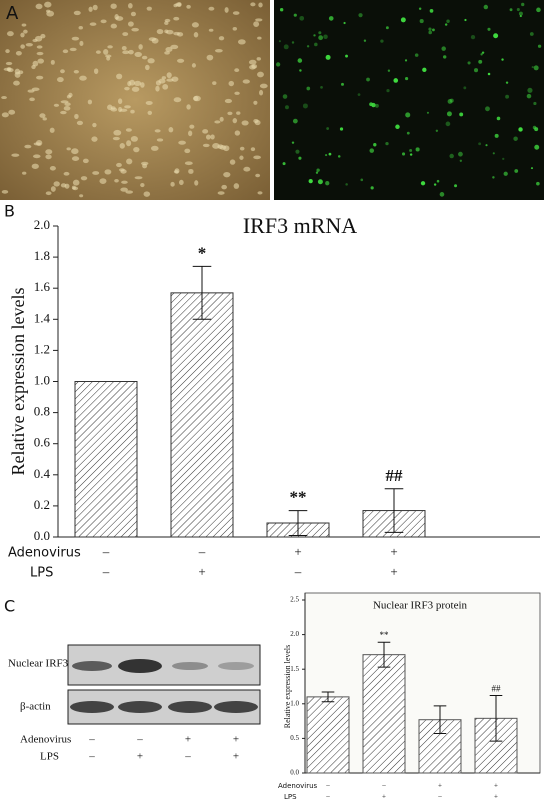 Image resolution: width=544 pixels, height=806 pixels. I want to click on condition-name: Adenovirus, so click(45, 740).